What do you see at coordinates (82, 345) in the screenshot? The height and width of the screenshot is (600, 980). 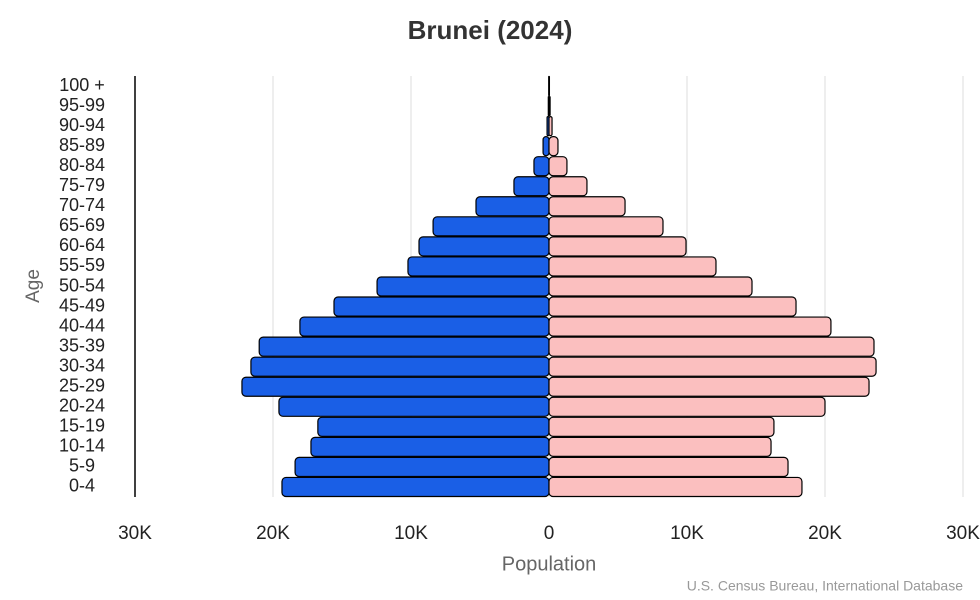 I see `y-tick-label: 35-39` at bounding box center [82, 345].